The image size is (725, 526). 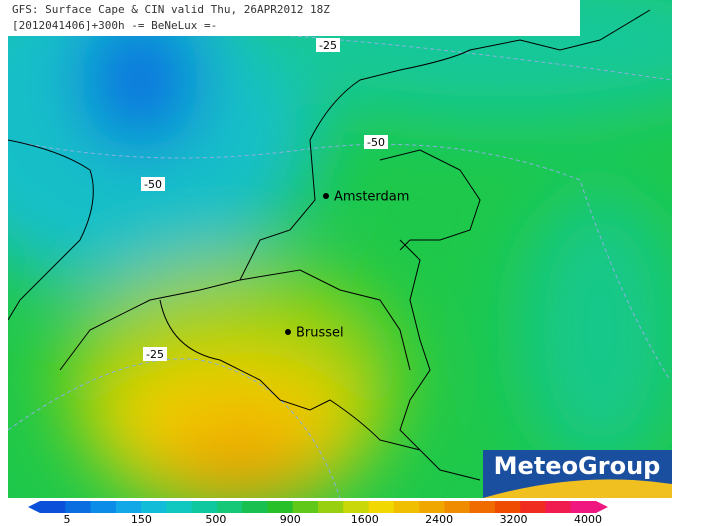 What do you see at coordinates (215, 519) in the screenshot?
I see `legend-tick-label: 500` at bounding box center [215, 519].